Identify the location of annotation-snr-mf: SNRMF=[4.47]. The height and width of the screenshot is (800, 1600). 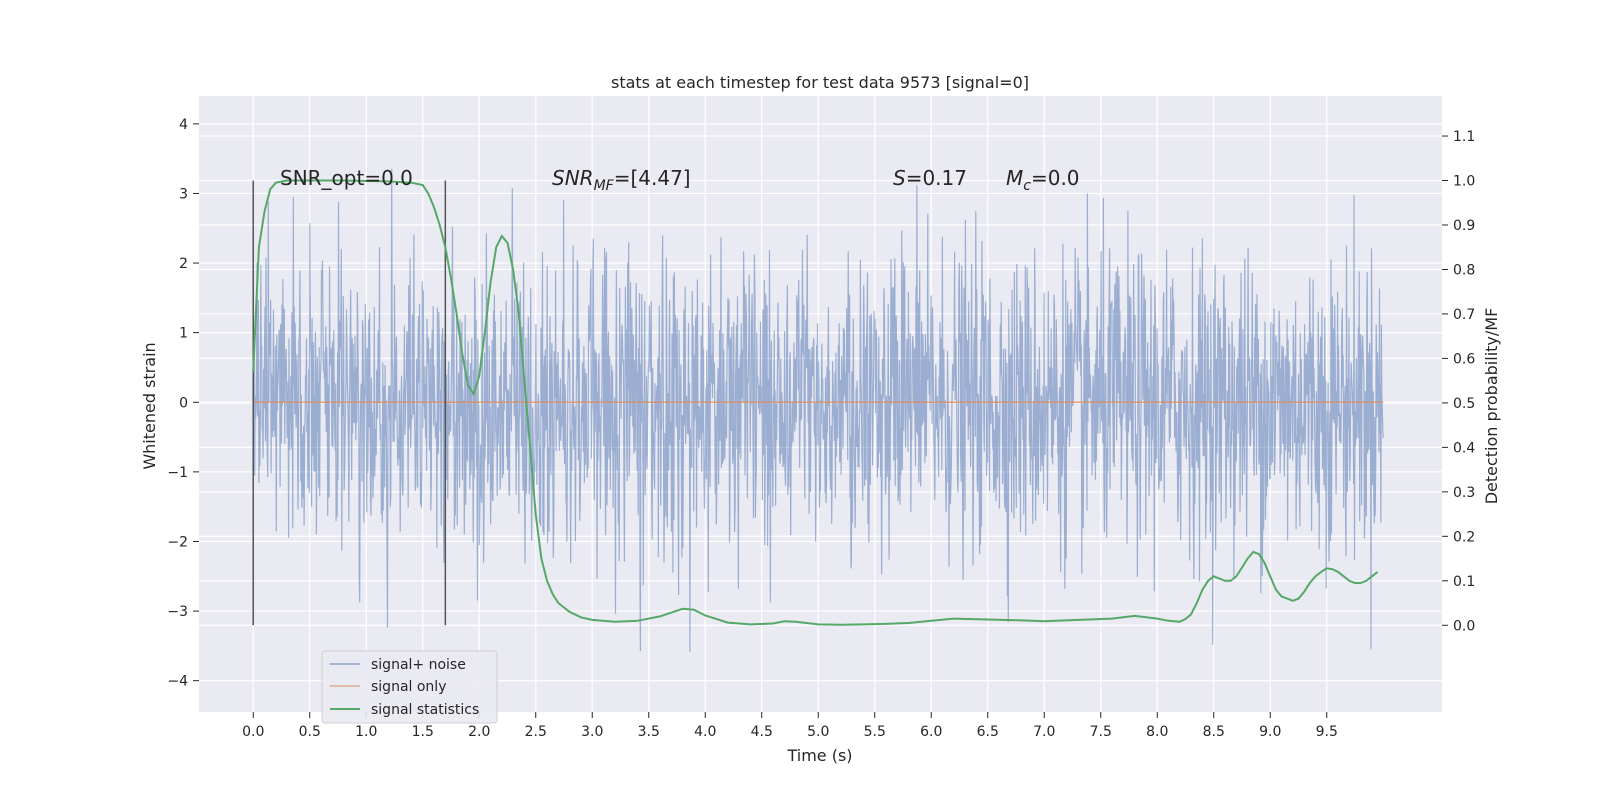
(621, 180).